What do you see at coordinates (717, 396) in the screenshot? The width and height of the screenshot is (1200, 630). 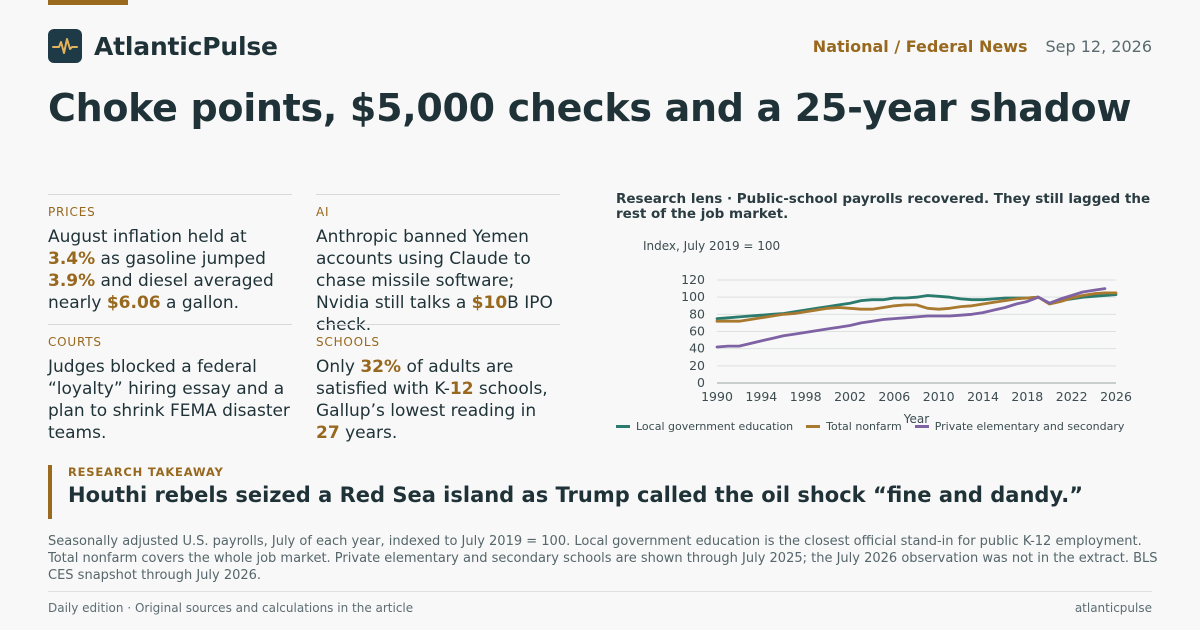 I see `x-tick-label: 1990` at bounding box center [717, 396].